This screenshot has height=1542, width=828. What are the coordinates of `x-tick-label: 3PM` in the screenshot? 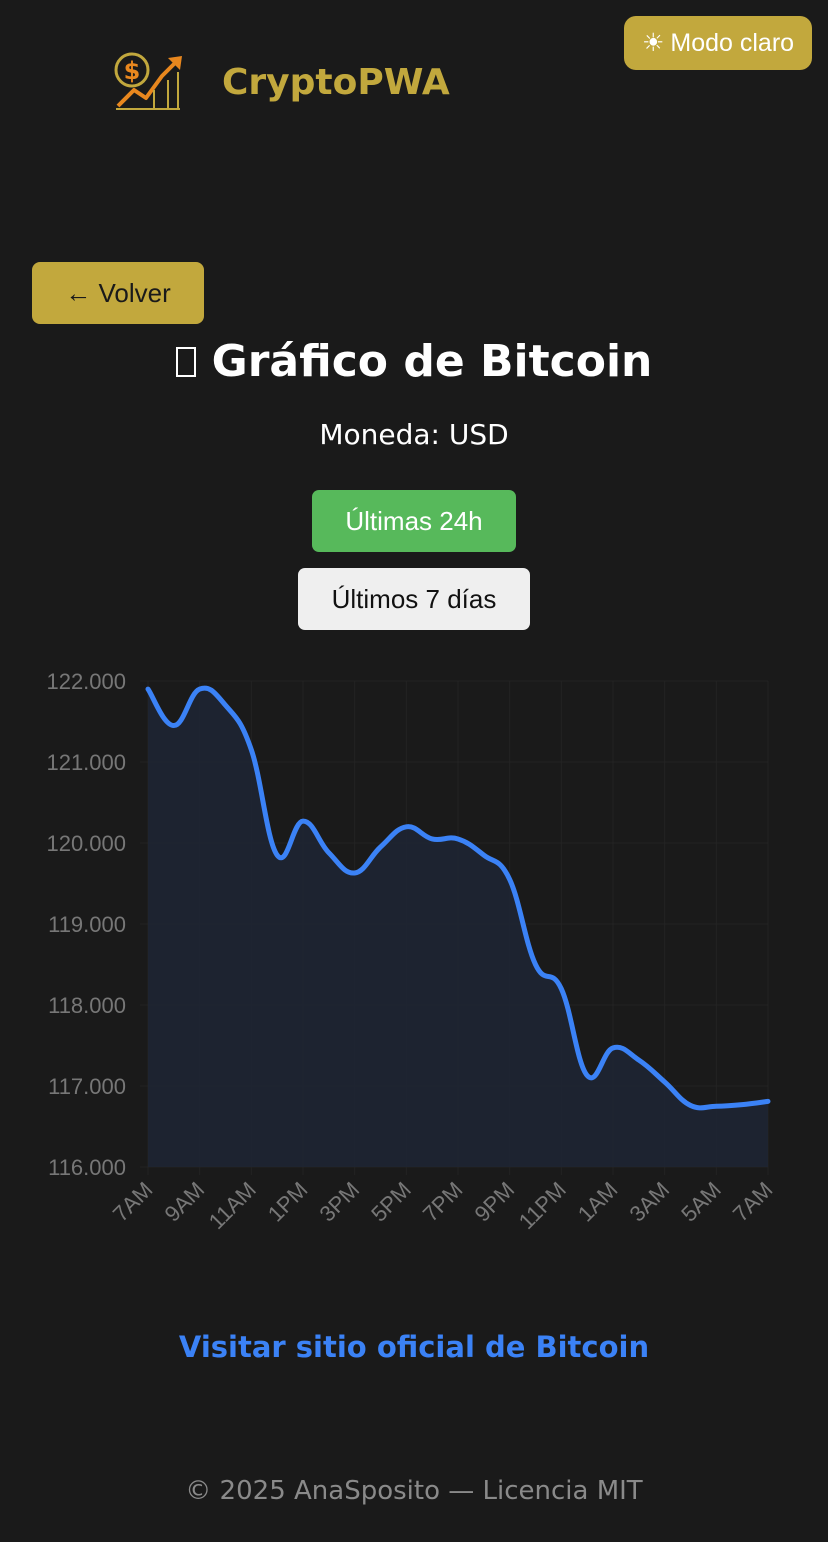 It's located at (340, 1202).